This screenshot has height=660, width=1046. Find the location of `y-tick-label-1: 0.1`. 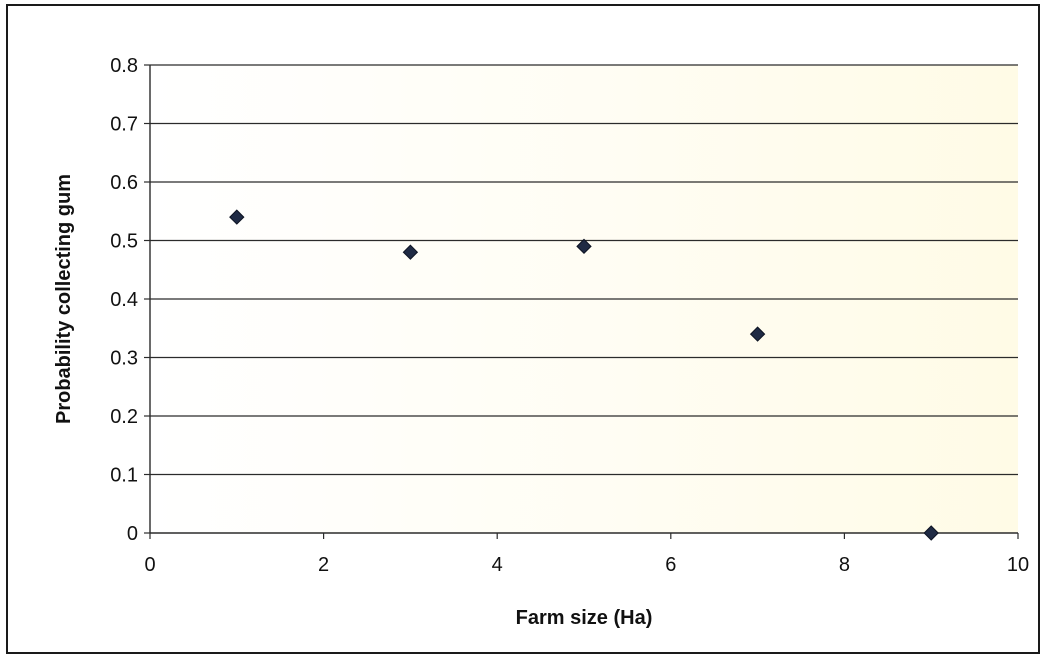

y-tick-label-1: 0.1 is located at coordinates (124, 476).